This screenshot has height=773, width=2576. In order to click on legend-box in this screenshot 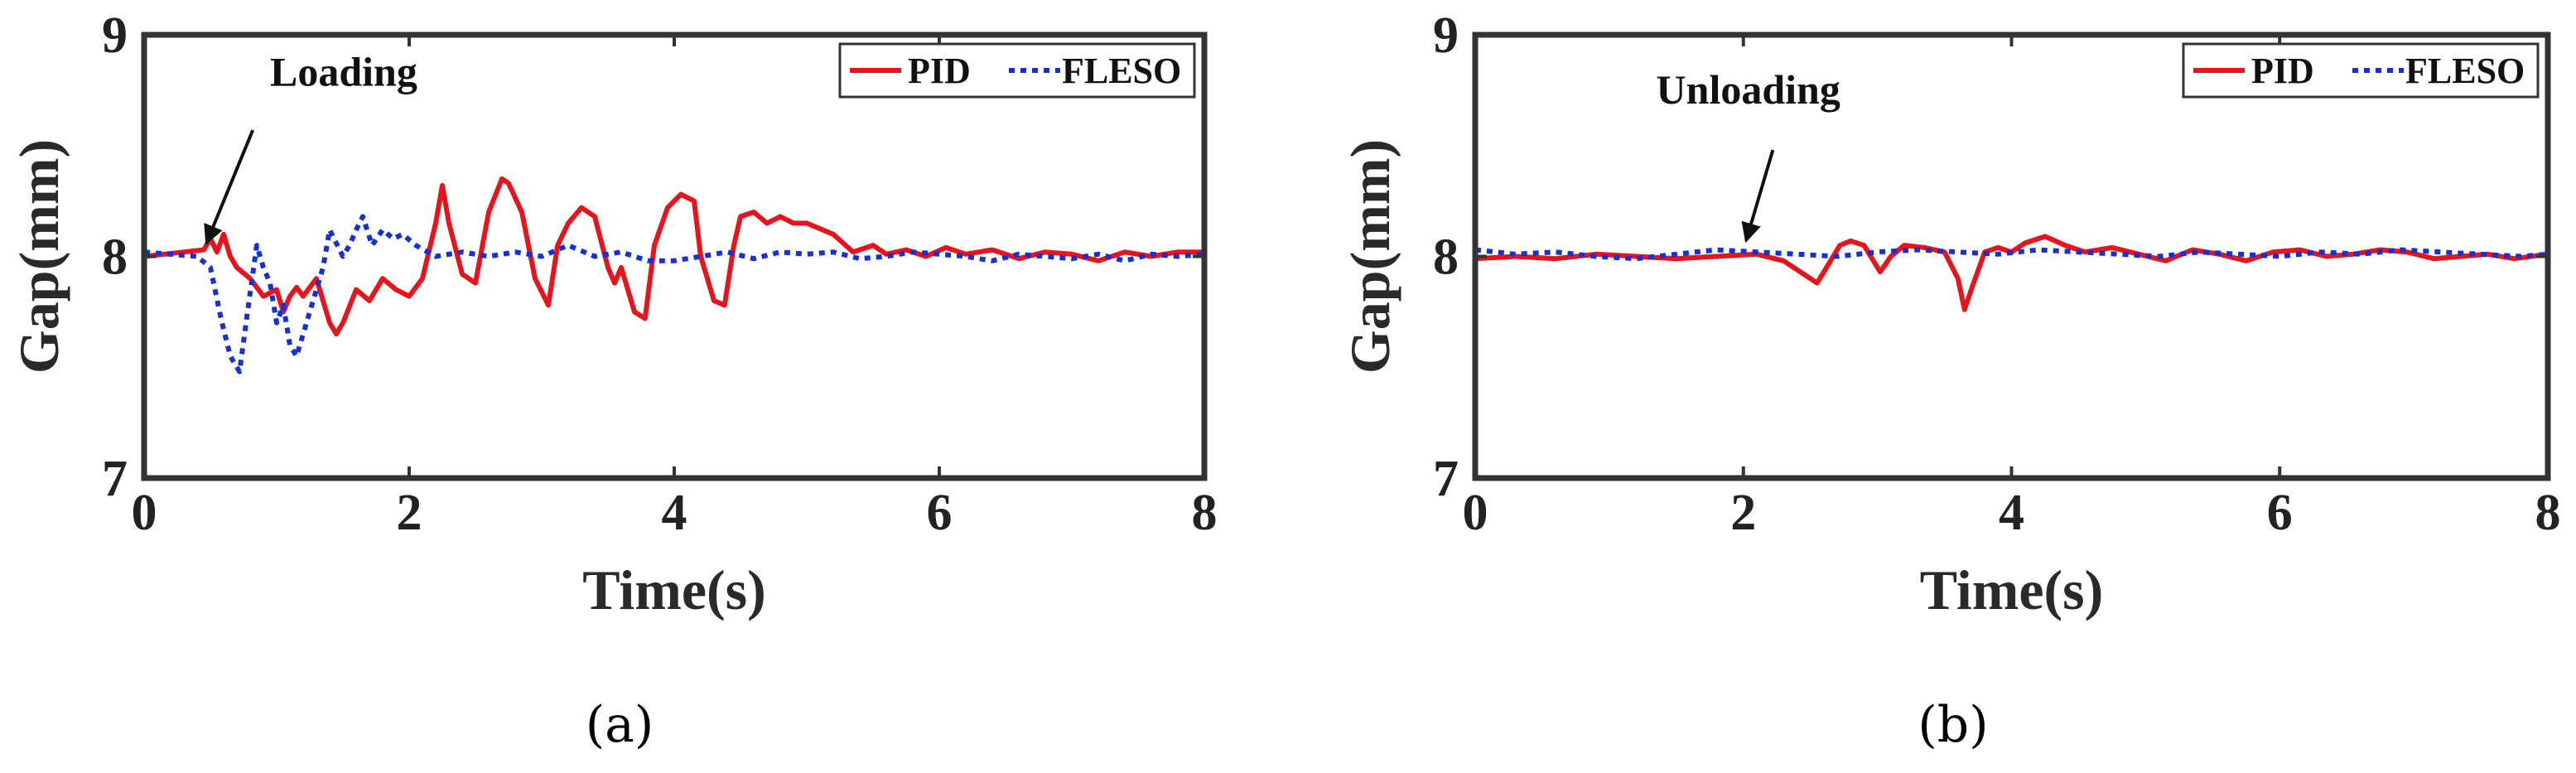, I will do `click(1017, 70)`.